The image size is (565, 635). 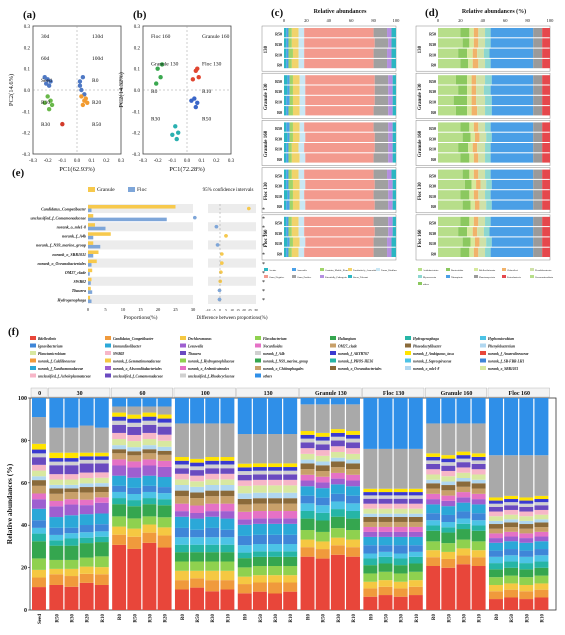 What do you see at coordinates (527, 20) in the screenshot?
I see `x-tick-label: 80` at bounding box center [527, 20].